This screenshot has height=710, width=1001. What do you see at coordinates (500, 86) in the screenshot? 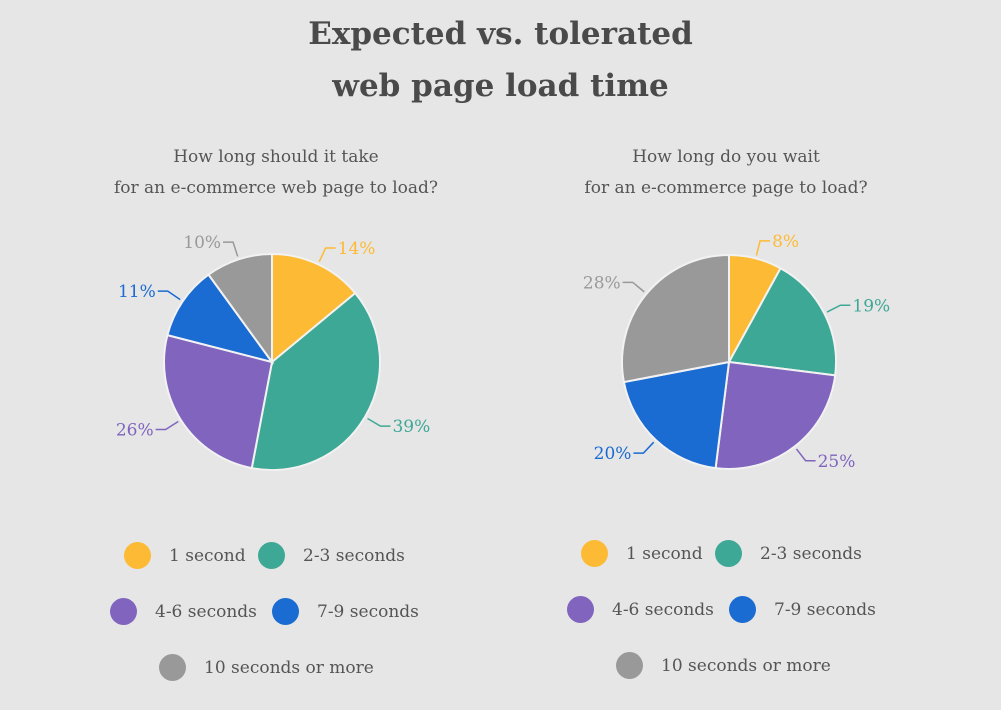
I see `title-line-2: web page load time` at bounding box center [500, 86].